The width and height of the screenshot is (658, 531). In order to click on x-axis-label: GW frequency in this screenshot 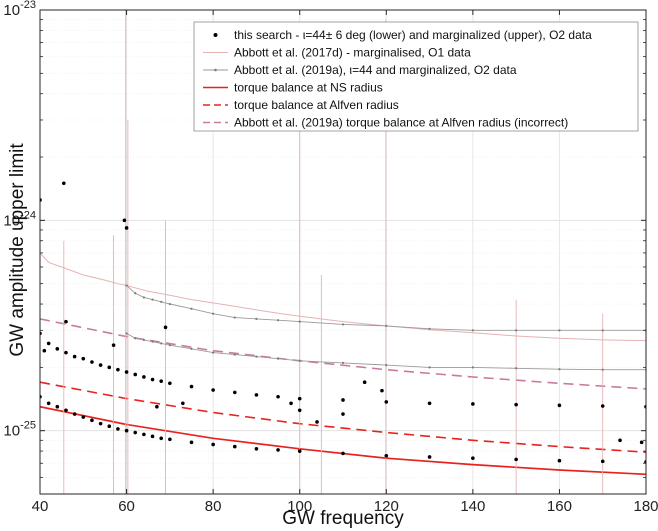, I will do `click(343, 518)`.